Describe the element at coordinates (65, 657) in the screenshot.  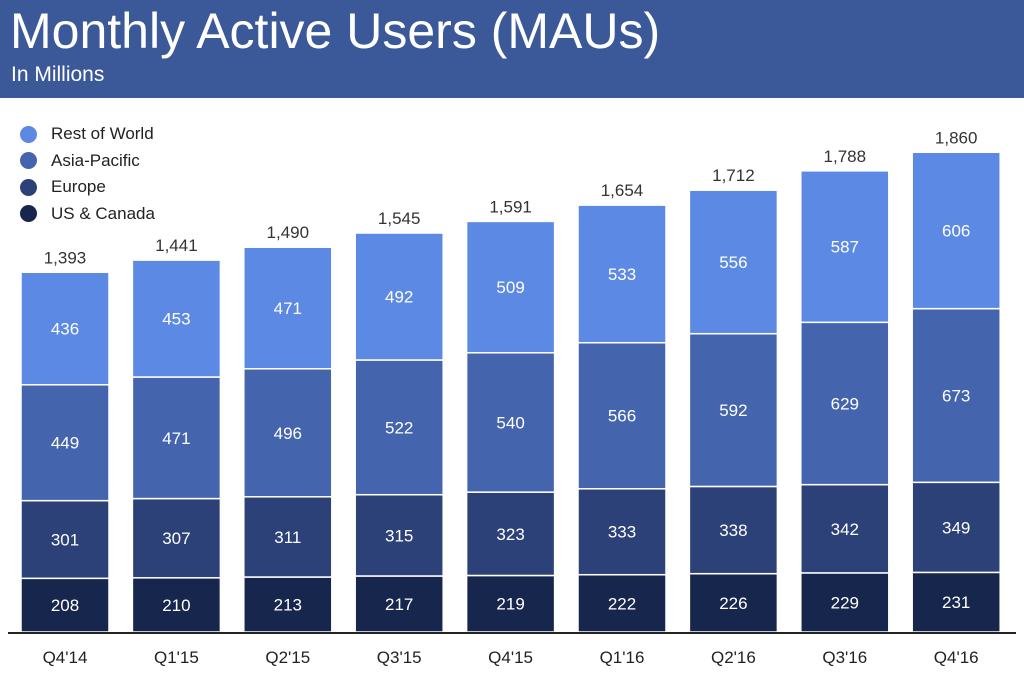
I see `x-tick-label: Q4'14` at that location.